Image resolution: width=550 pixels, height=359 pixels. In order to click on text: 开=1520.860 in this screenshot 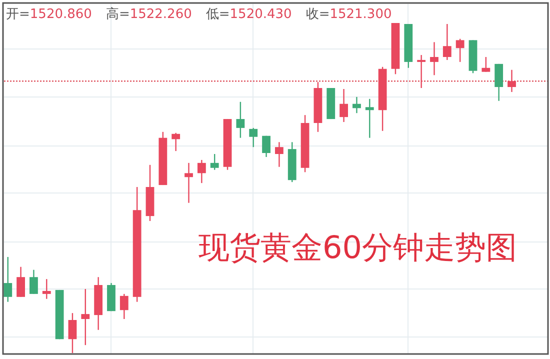, I will do `click(49, 14)`.